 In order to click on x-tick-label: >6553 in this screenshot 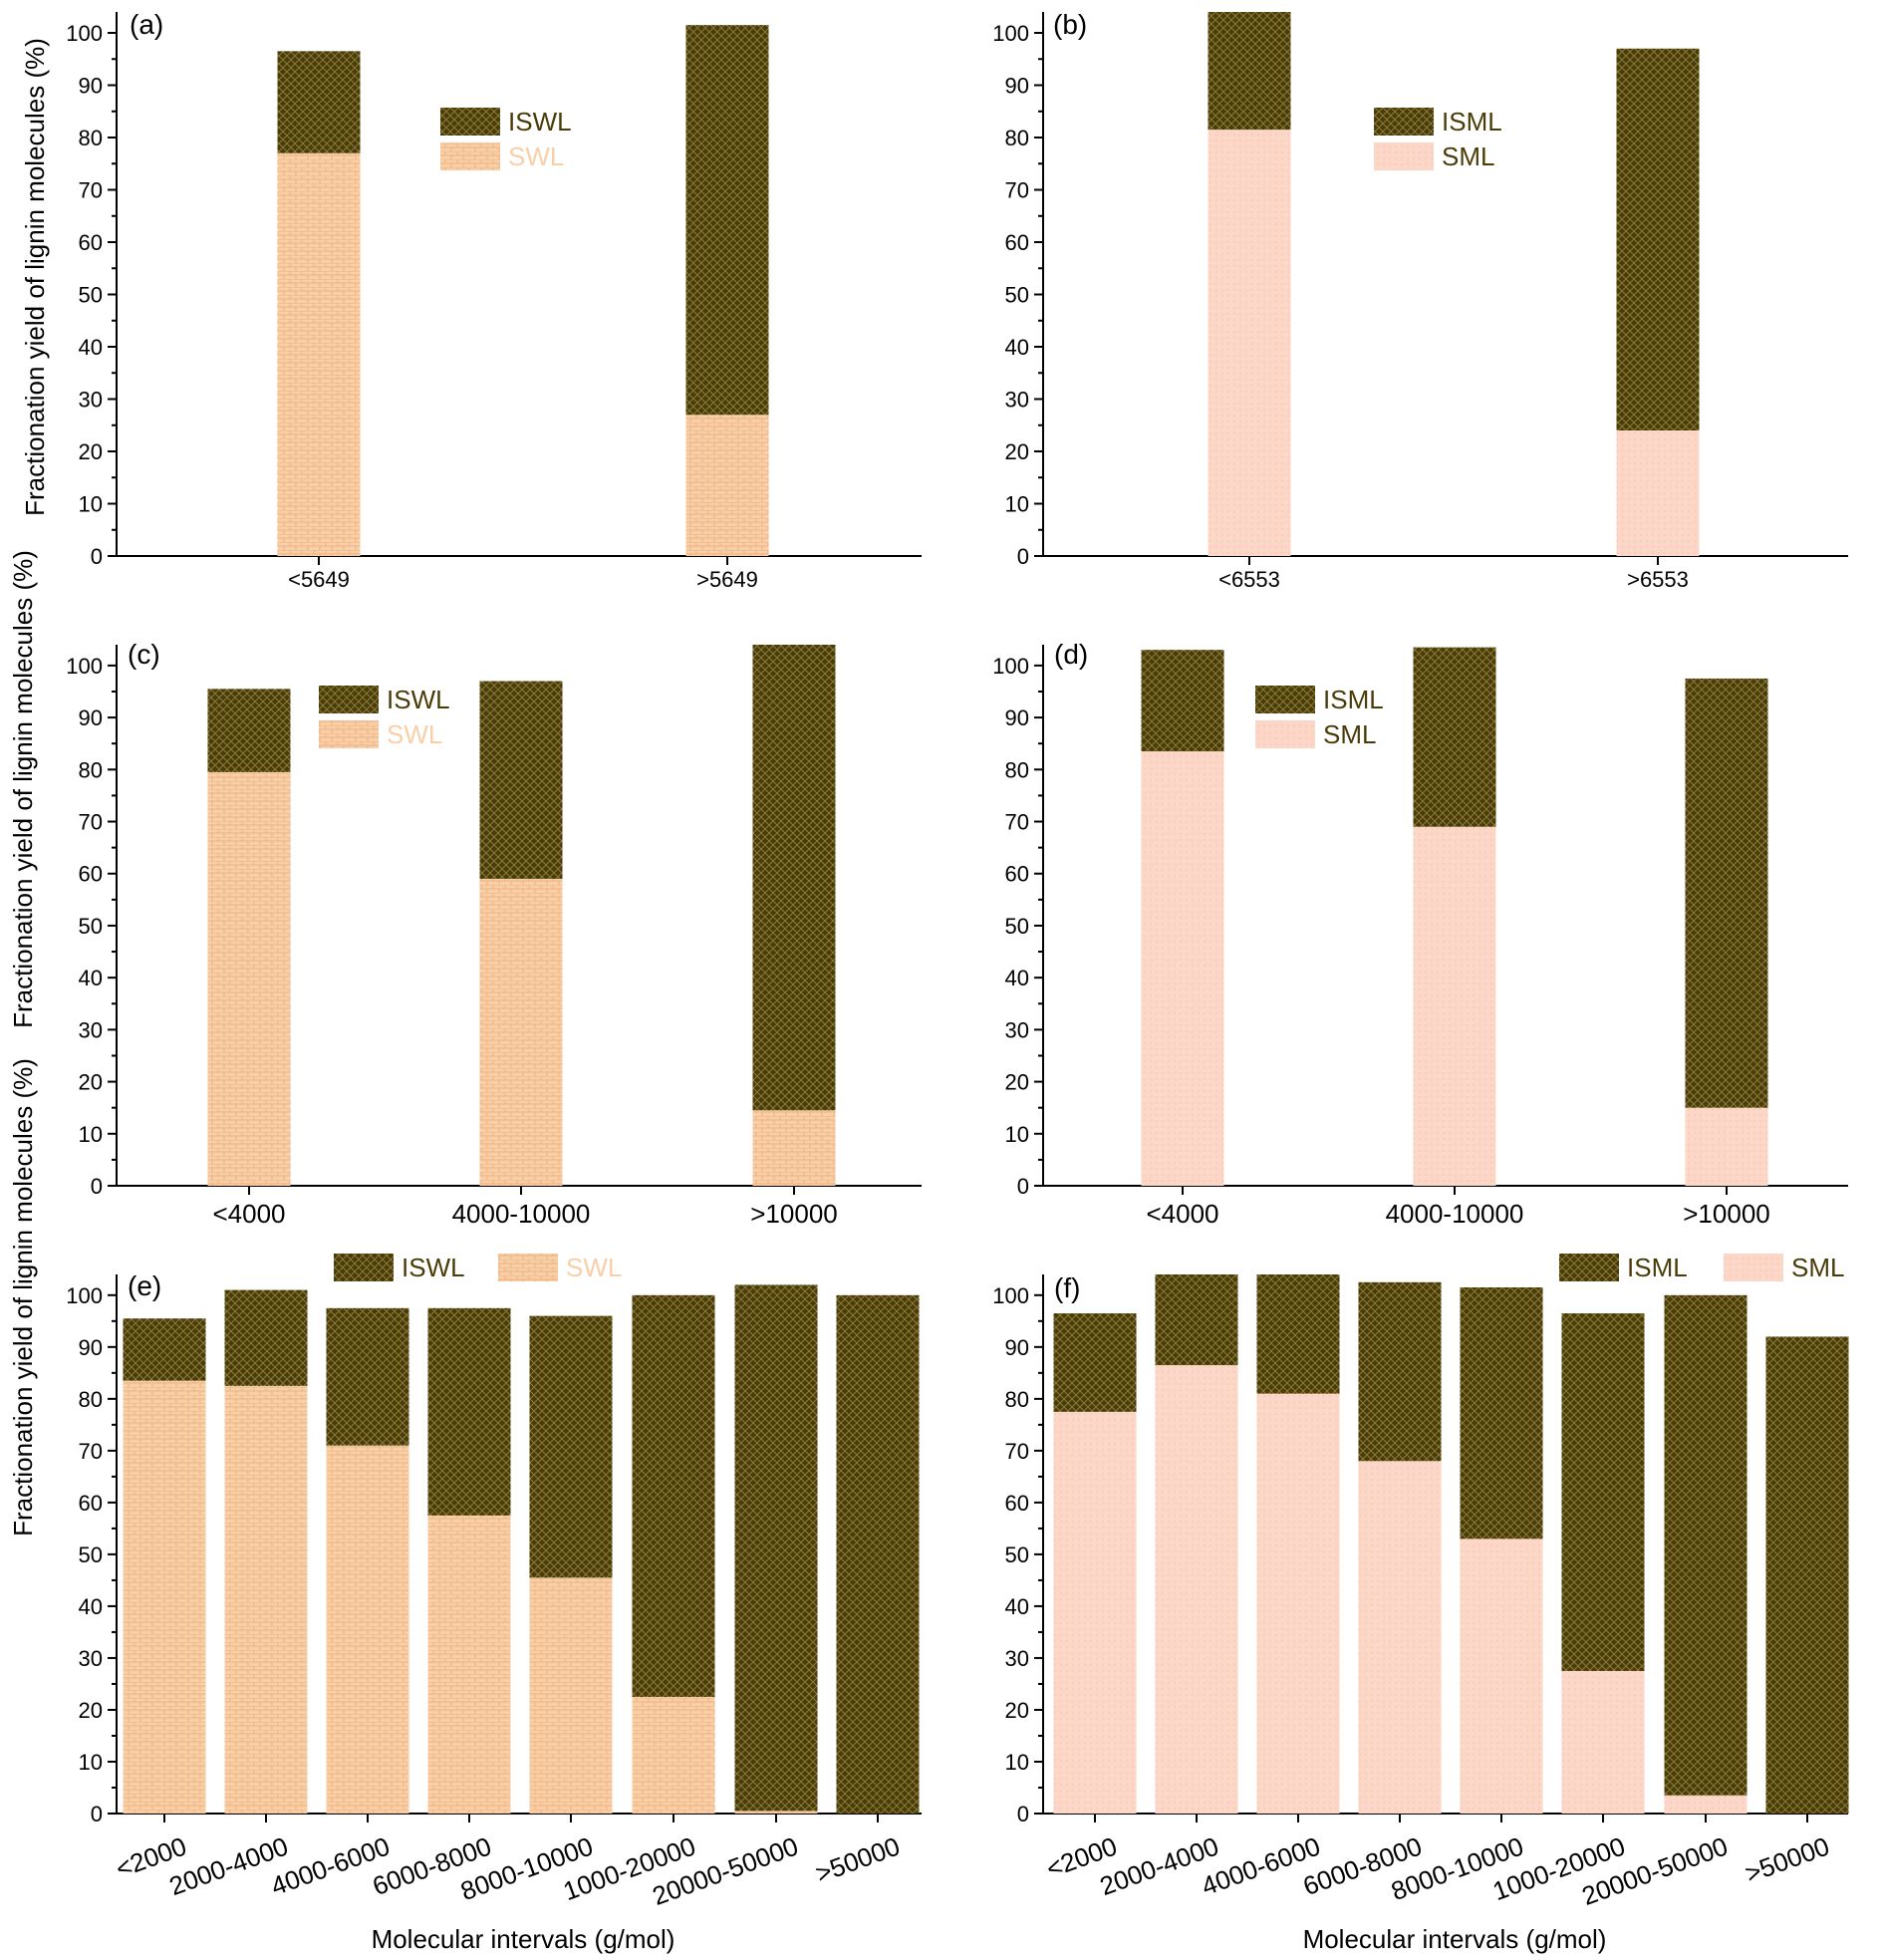, I will do `click(1658, 579)`.